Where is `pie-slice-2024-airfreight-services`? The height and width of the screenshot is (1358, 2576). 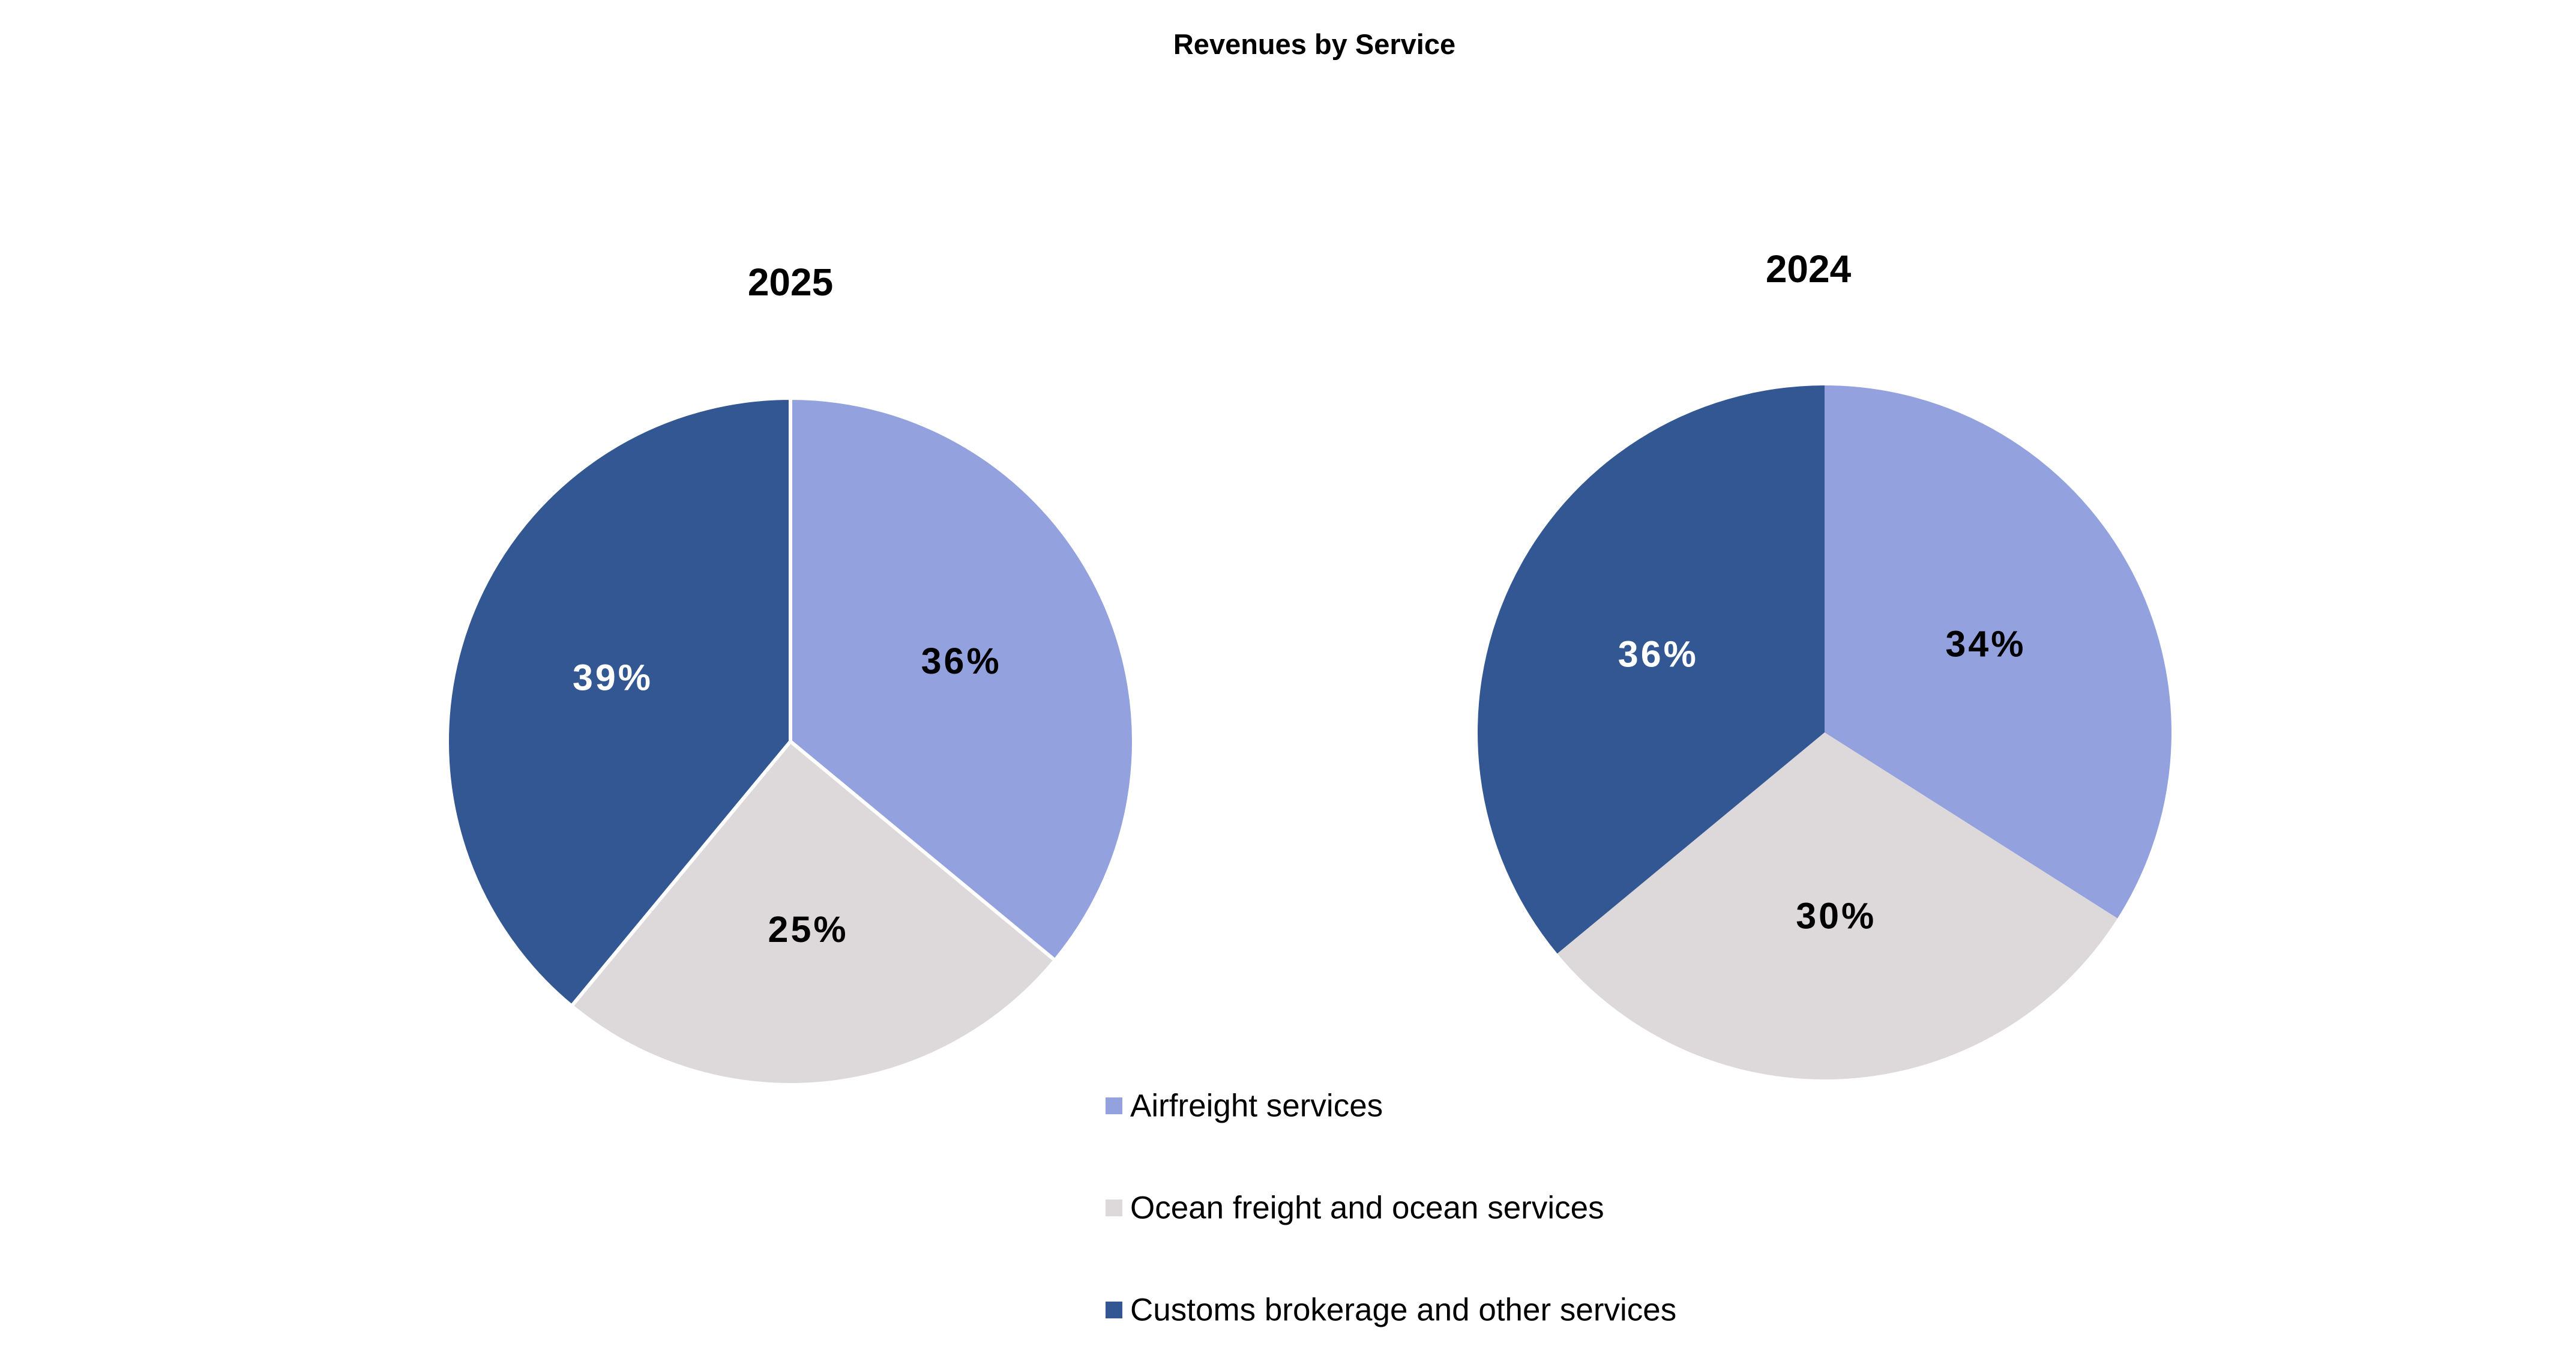 pie-slice-2024-airfreight-services is located at coordinates (1998, 652).